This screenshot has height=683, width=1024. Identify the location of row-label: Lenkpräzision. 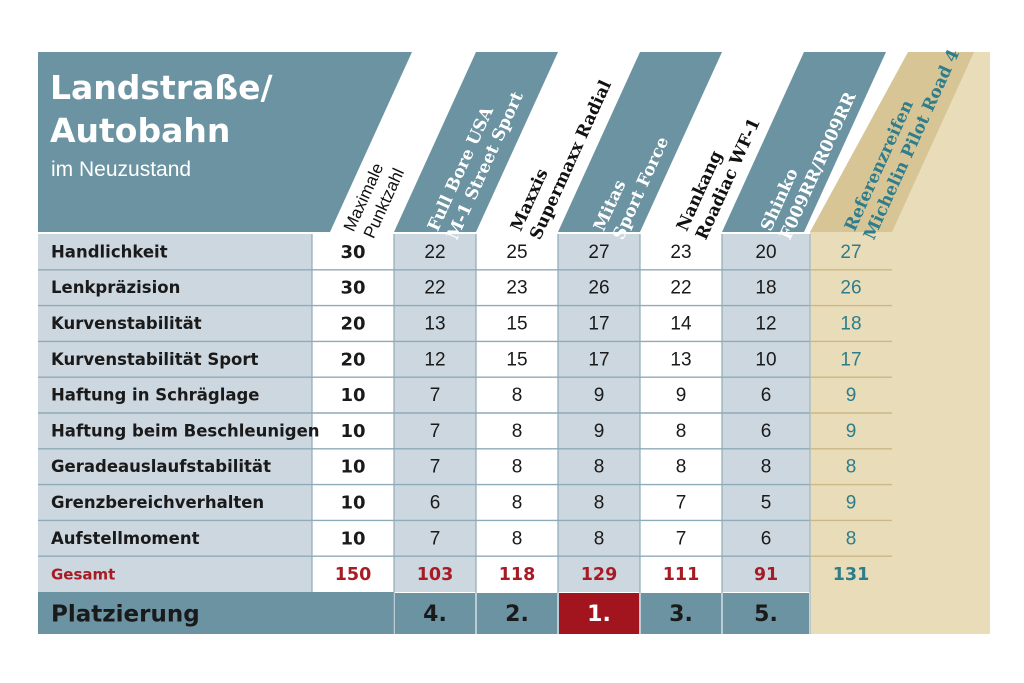
(115, 287).